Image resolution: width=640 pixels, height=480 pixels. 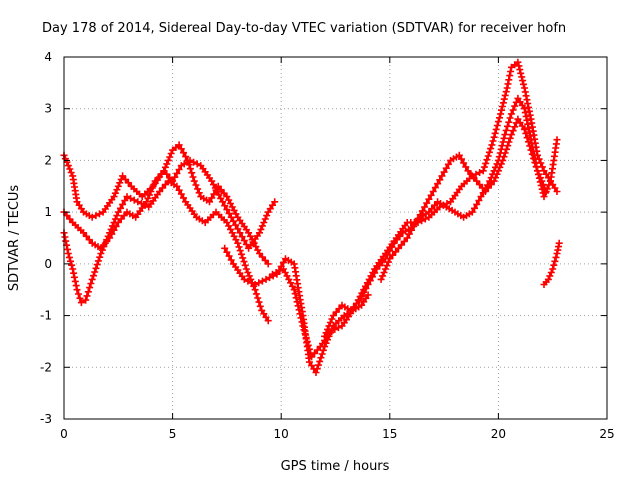 What do you see at coordinates (46, 419) in the screenshot?
I see `y-tick-label: -3` at bounding box center [46, 419].